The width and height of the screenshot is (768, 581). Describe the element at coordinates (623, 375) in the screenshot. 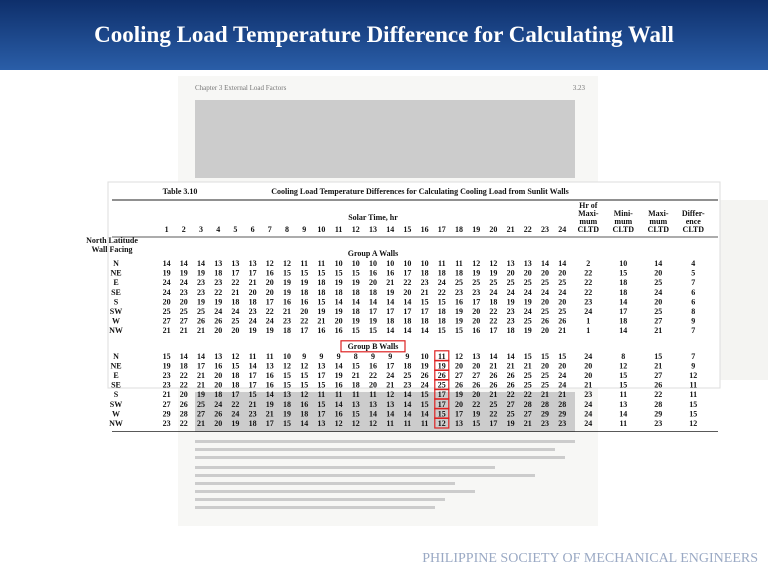

I see `summary-value: 15` at that location.